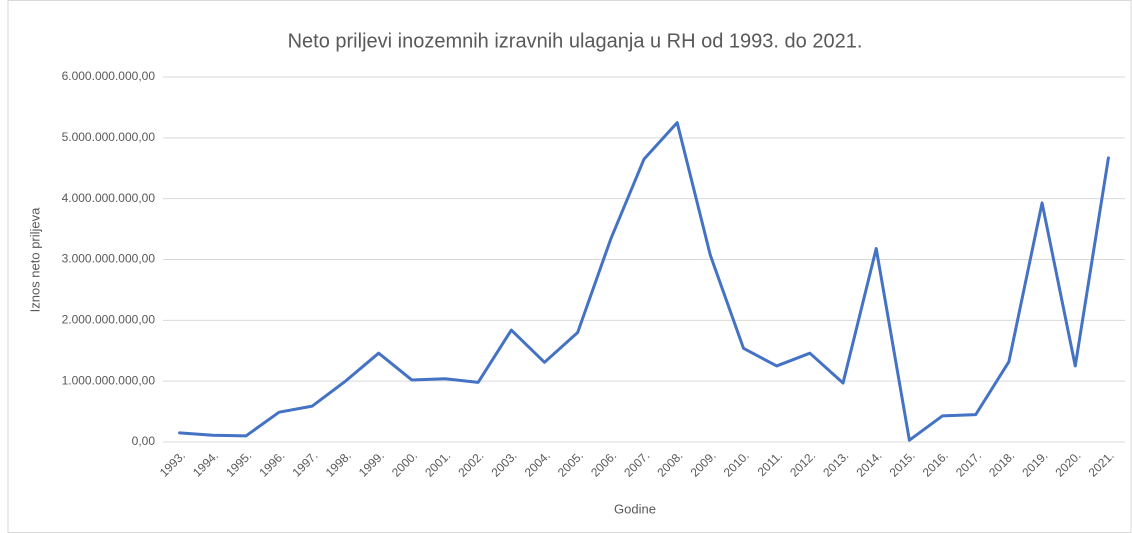 The height and width of the screenshot is (533, 1132). Describe the element at coordinates (238, 463) in the screenshot. I see `x-tick-label: 1995.` at that location.